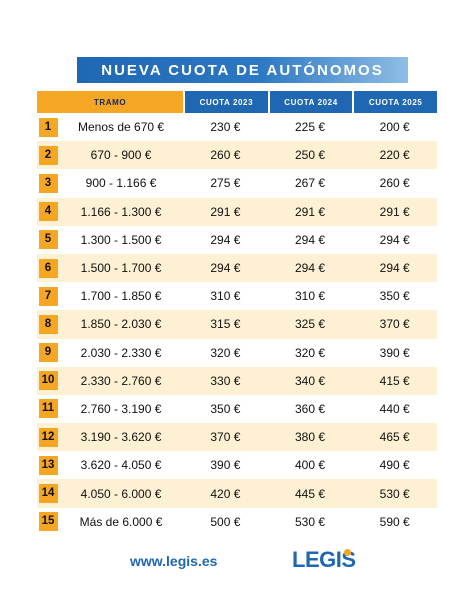  I want to click on cuota-2025-cell: 291 €, so click(394, 211).